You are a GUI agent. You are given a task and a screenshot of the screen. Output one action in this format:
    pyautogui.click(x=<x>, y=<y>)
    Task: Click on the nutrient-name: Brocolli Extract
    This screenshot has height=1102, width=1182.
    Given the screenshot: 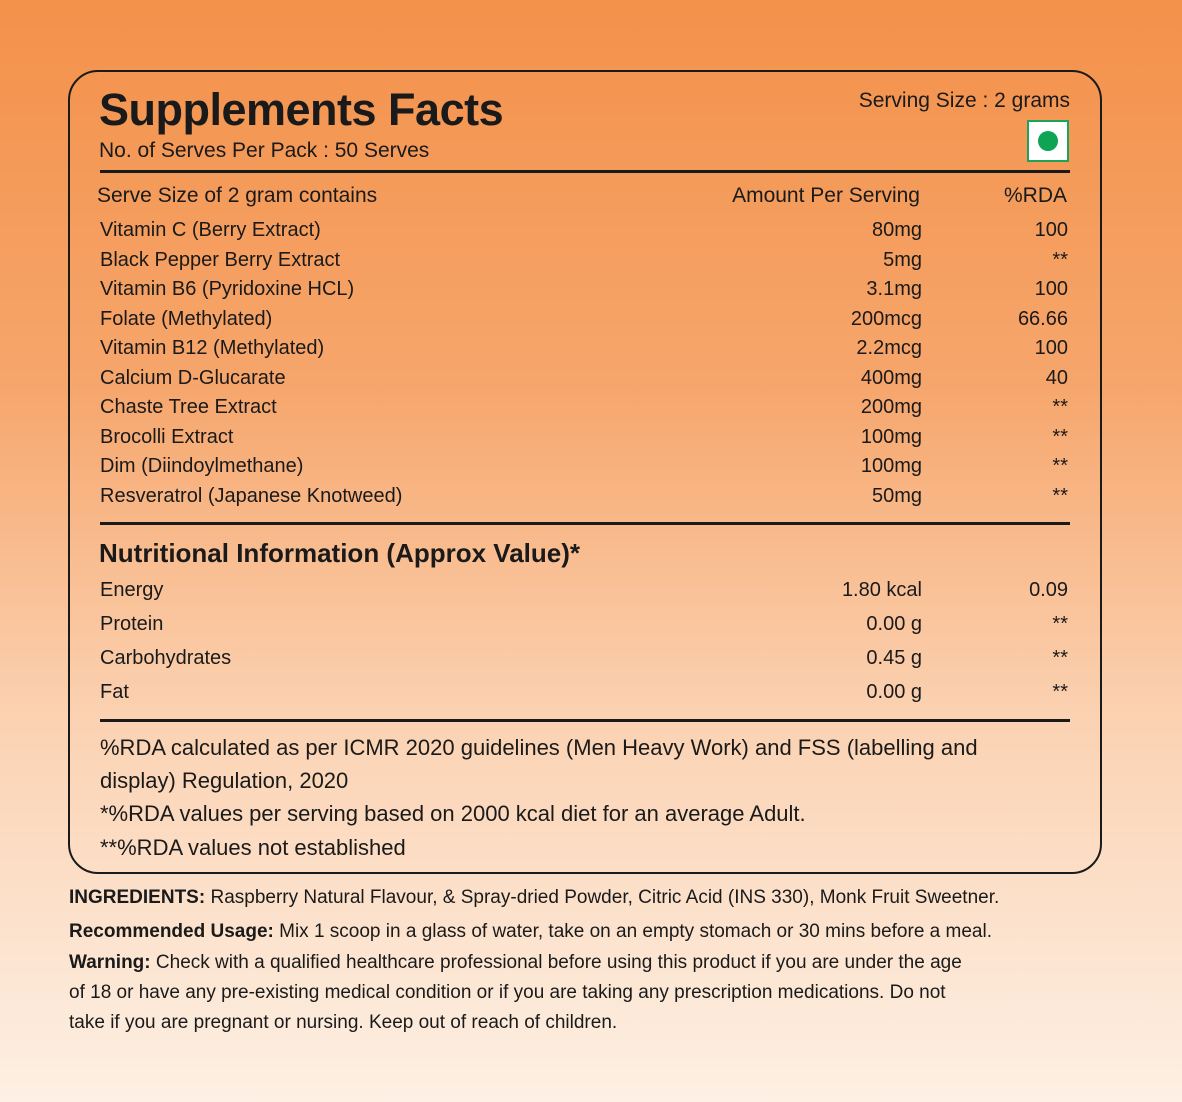 What is the action you would take?
    pyautogui.click(x=167, y=436)
    